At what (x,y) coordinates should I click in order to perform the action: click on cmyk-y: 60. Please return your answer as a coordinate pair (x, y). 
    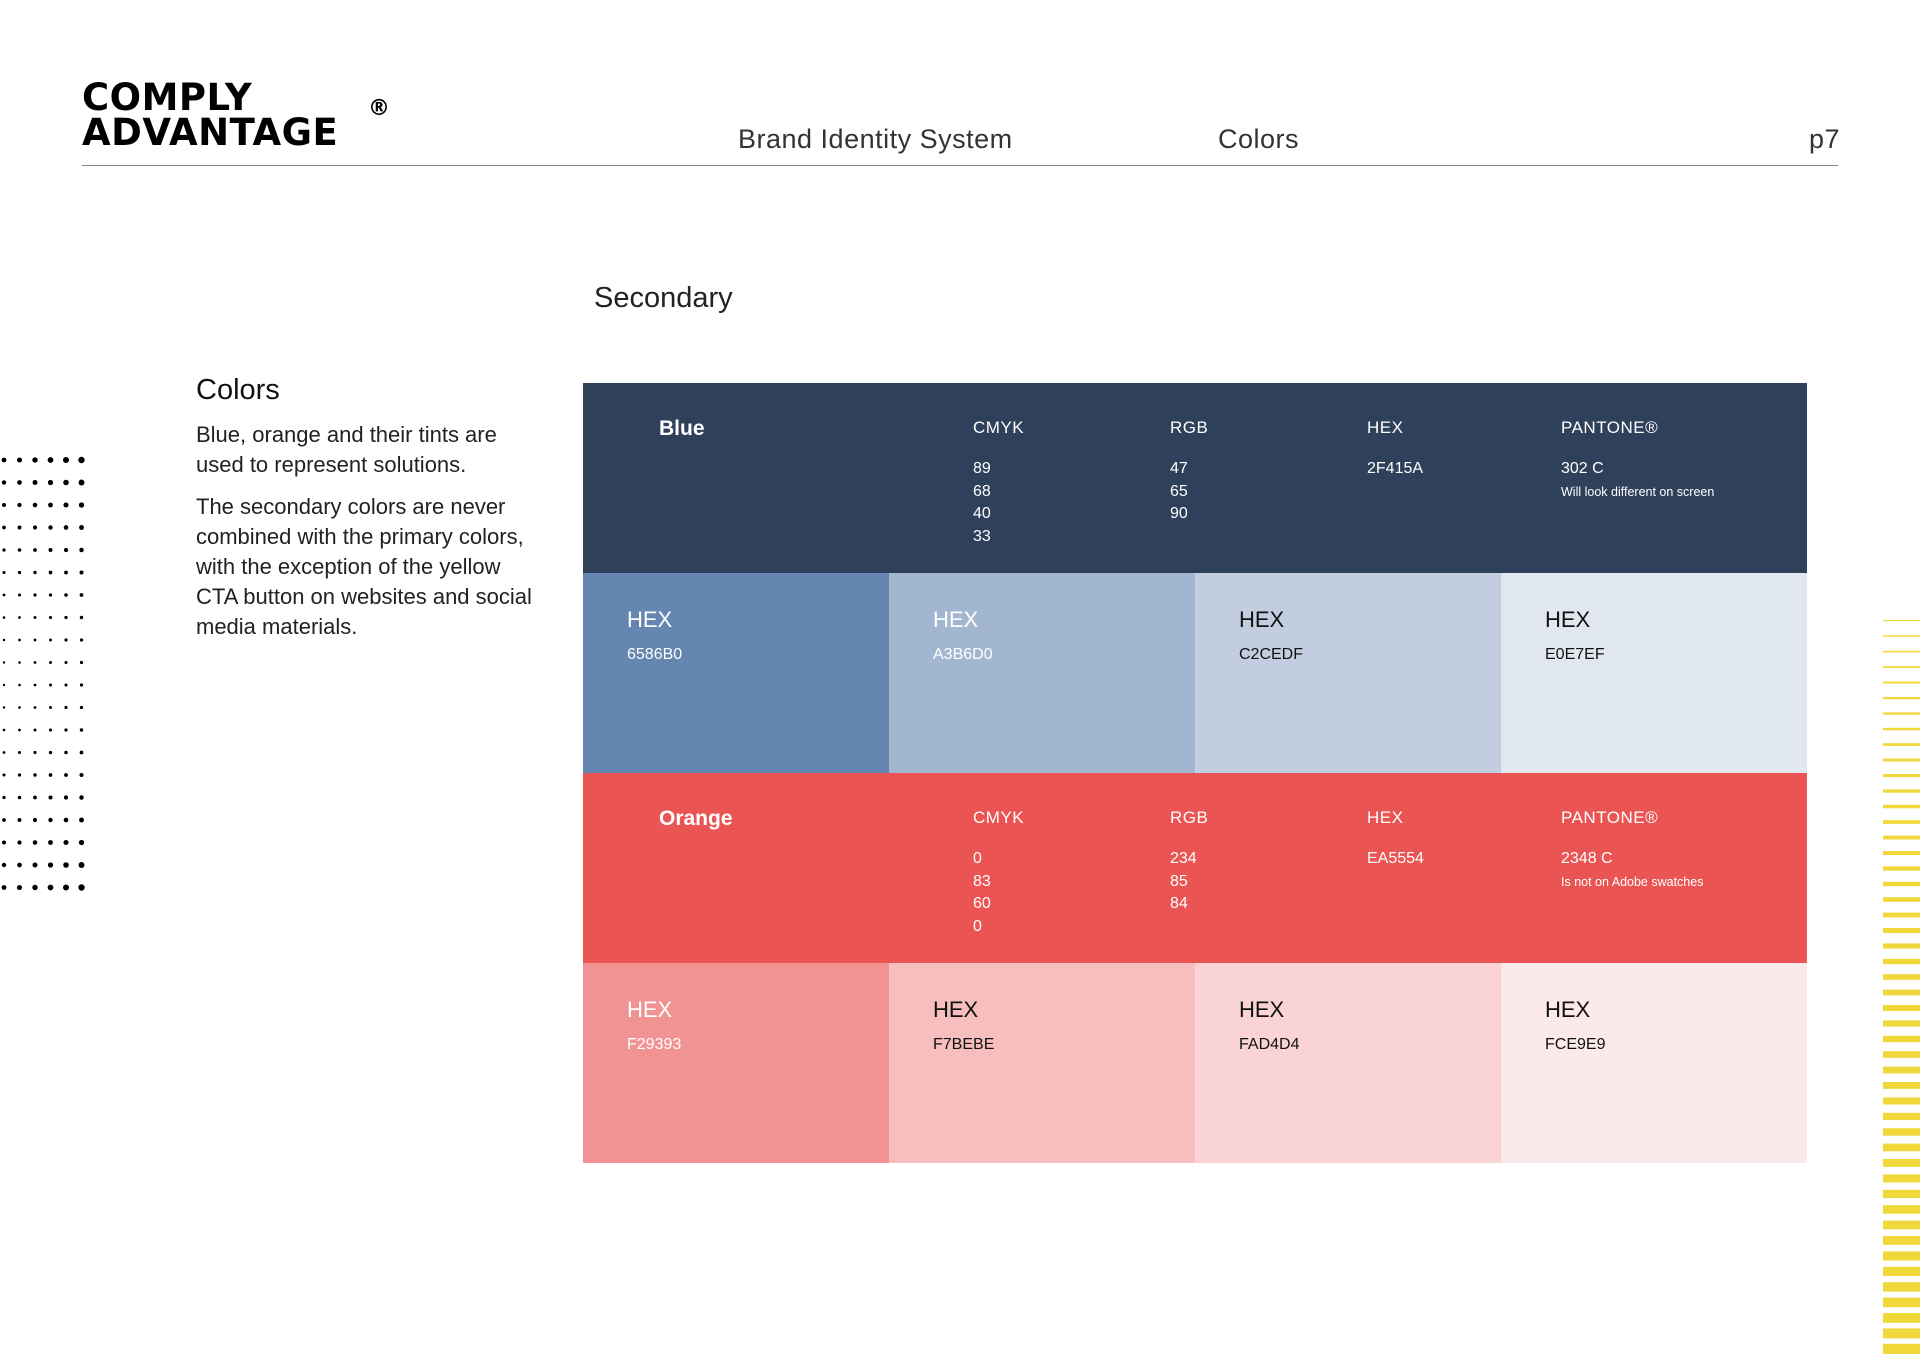
    Looking at the image, I should click on (982, 903).